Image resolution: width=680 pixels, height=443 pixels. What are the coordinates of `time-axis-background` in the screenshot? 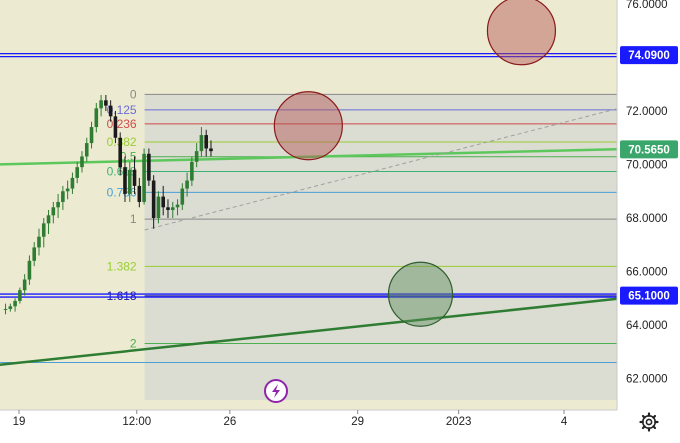 It's located at (308, 424).